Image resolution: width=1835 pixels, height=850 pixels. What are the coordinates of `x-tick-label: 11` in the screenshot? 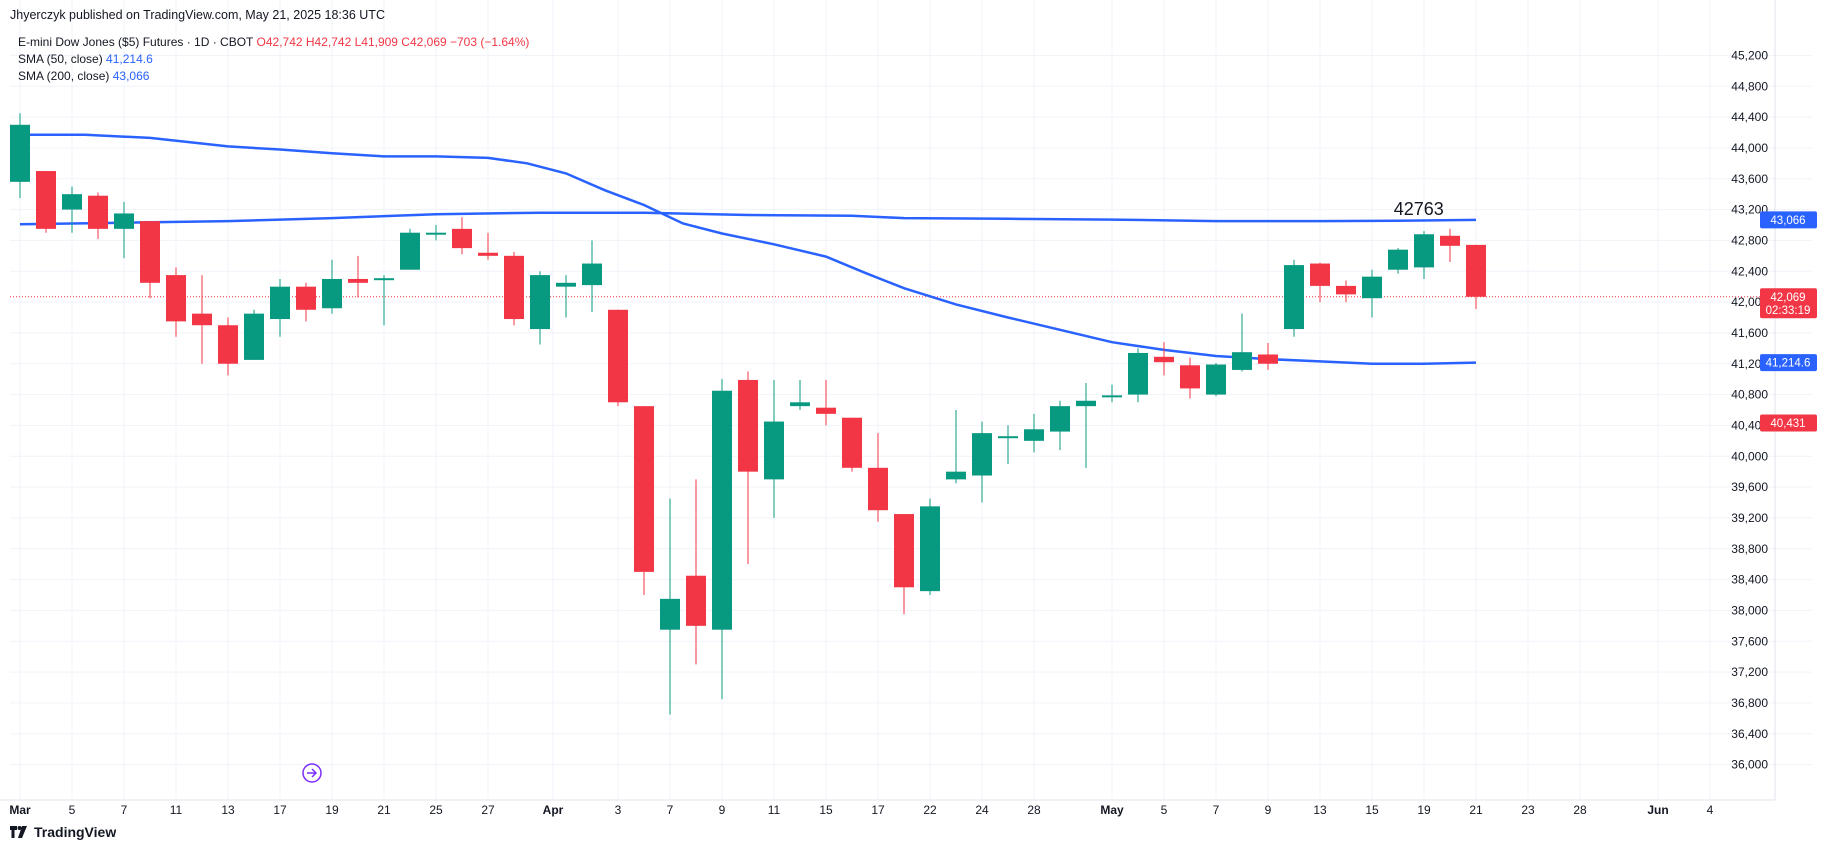 It's located at (774, 810).